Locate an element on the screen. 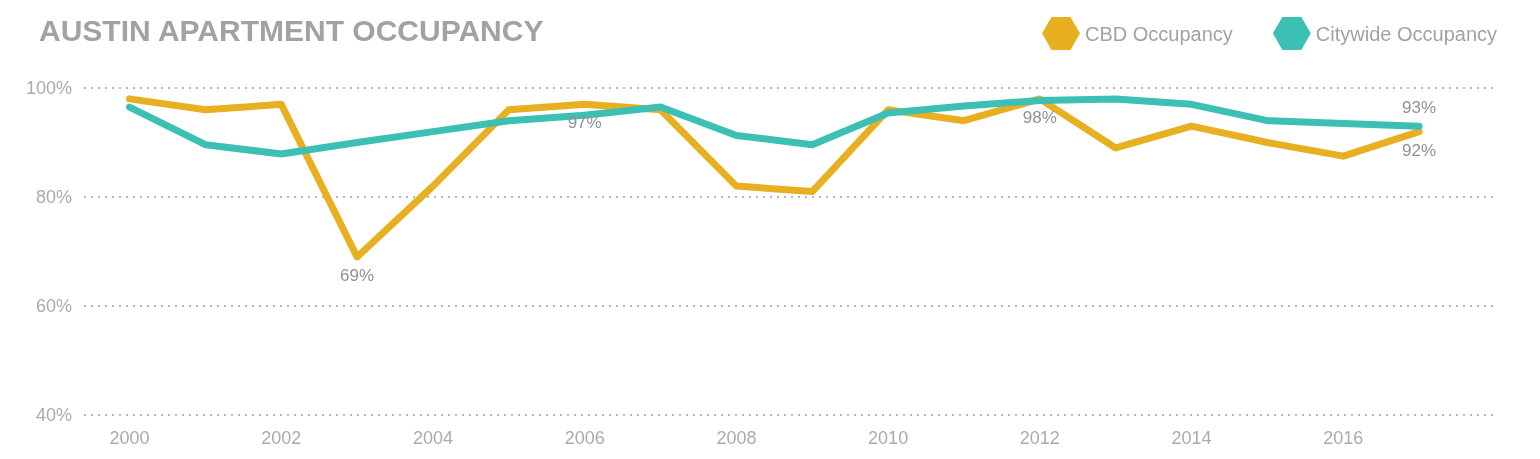 This screenshot has width=1540, height=459. y-tick-label: 80% is located at coordinates (53, 197).